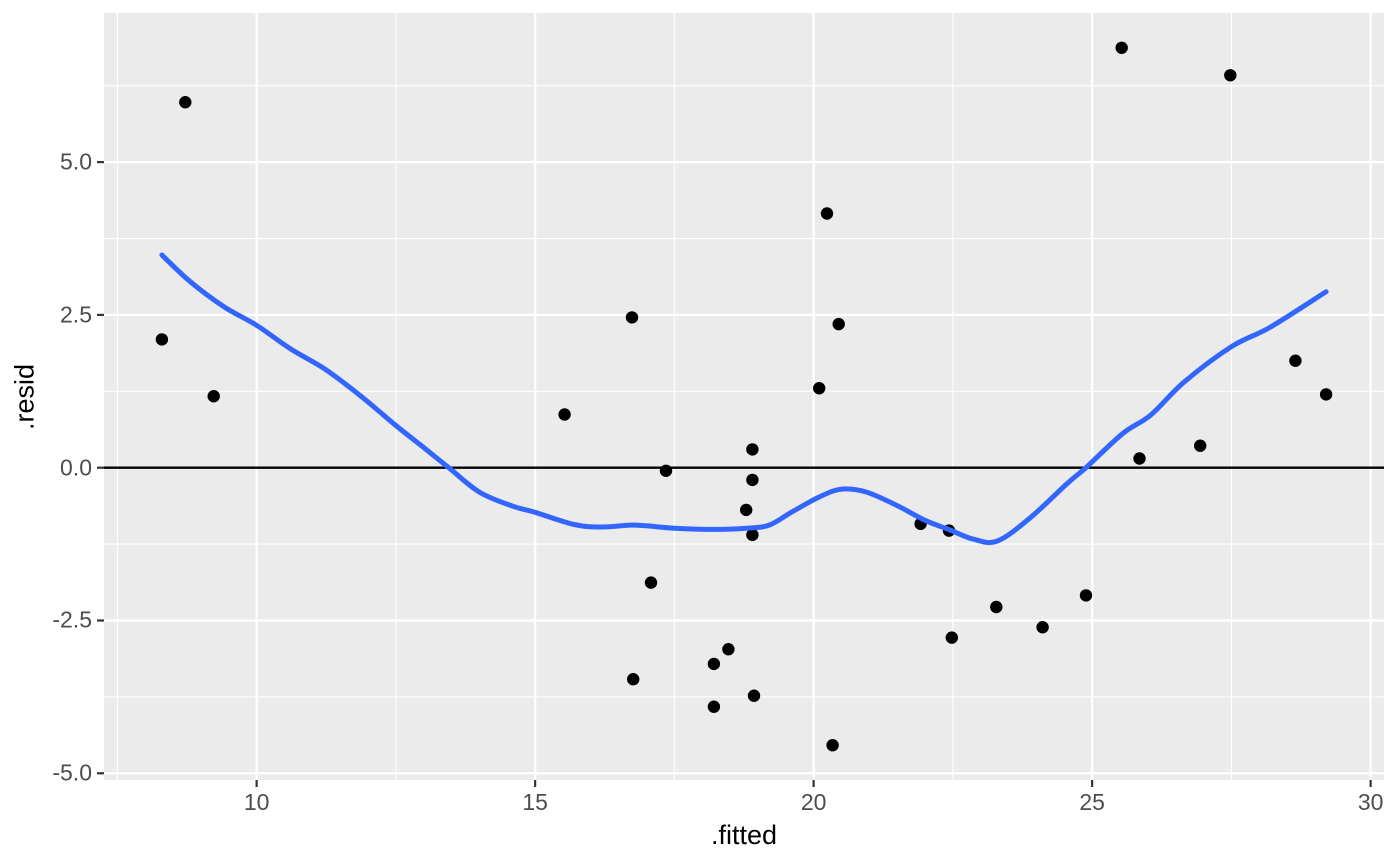  What do you see at coordinates (76, 467) in the screenshot?
I see `y-axis-tick-label: 0.0` at bounding box center [76, 467].